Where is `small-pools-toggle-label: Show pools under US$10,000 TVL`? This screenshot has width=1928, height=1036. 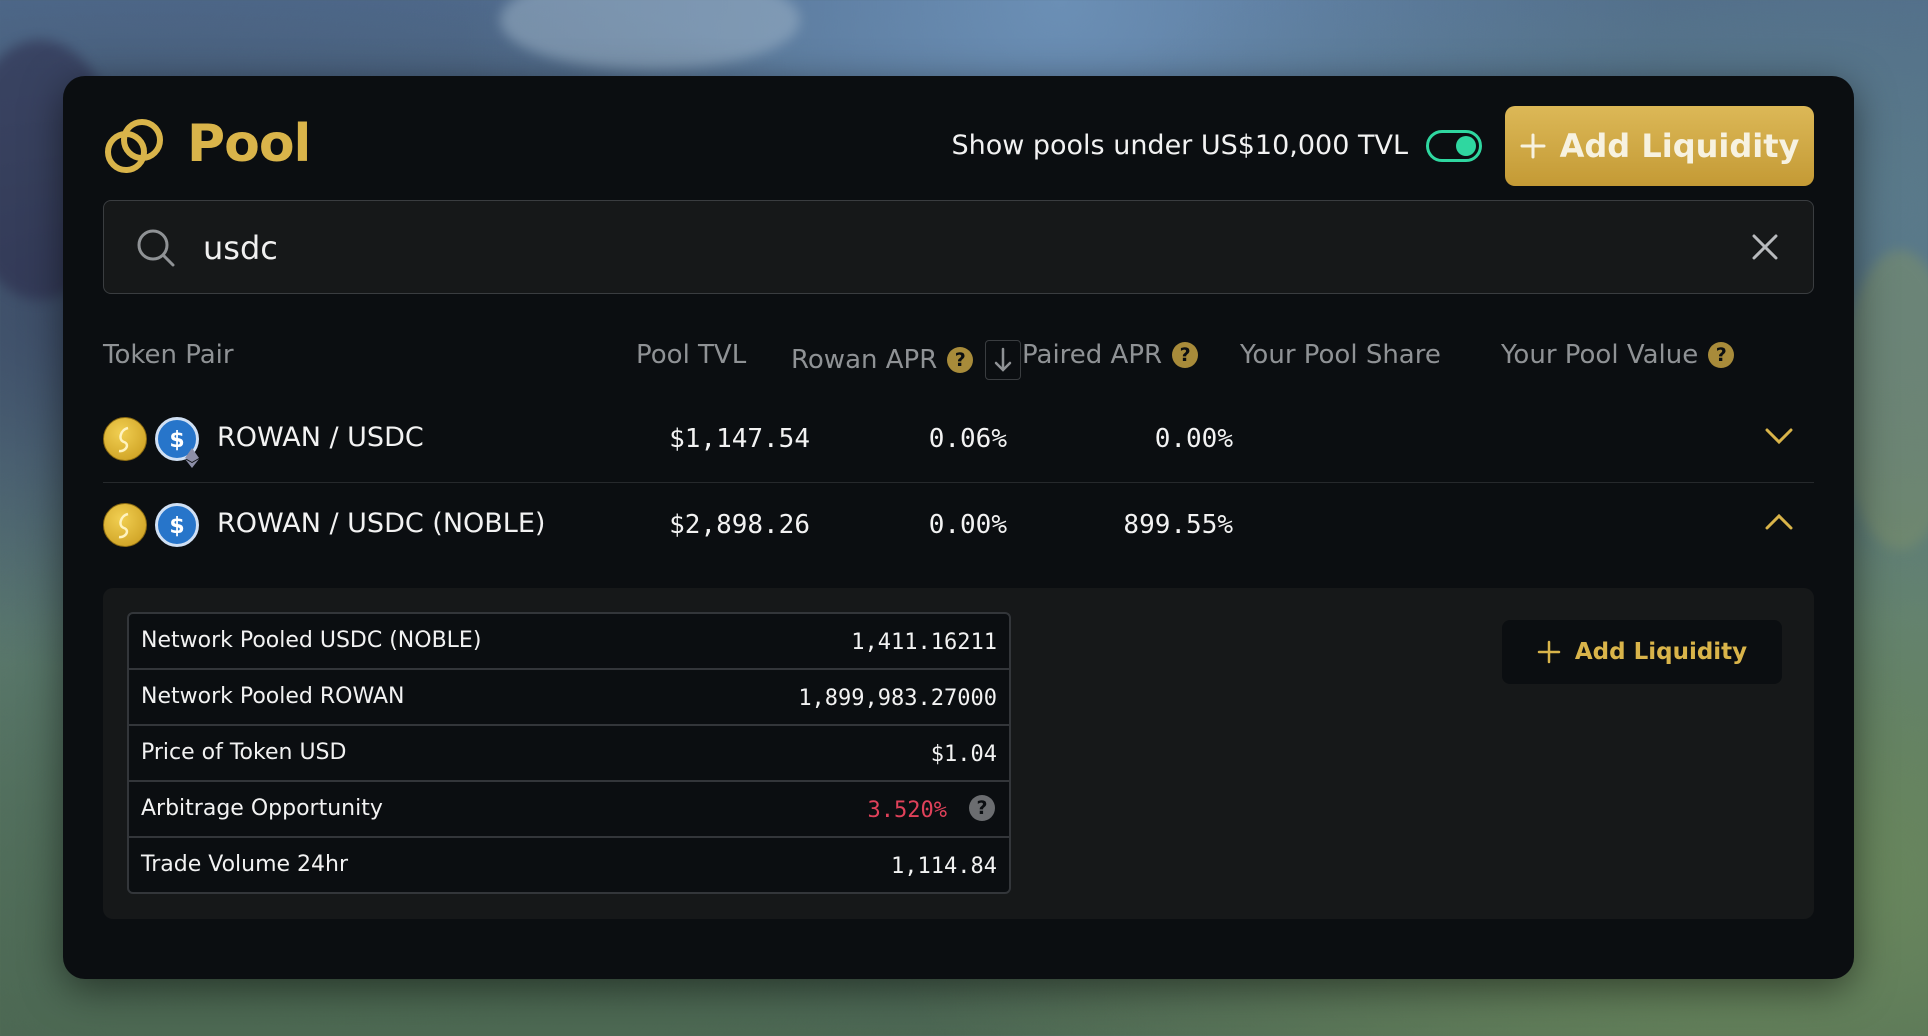
small-pools-toggle-label: Show pools under US$10,000 TVL is located at coordinates (1179, 145).